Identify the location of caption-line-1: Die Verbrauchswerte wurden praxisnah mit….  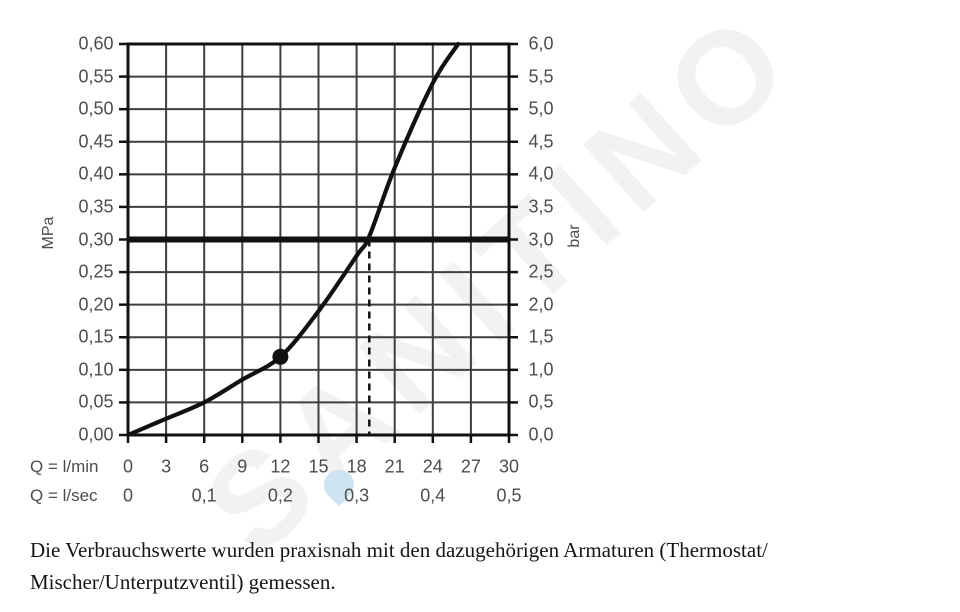
(399, 550).